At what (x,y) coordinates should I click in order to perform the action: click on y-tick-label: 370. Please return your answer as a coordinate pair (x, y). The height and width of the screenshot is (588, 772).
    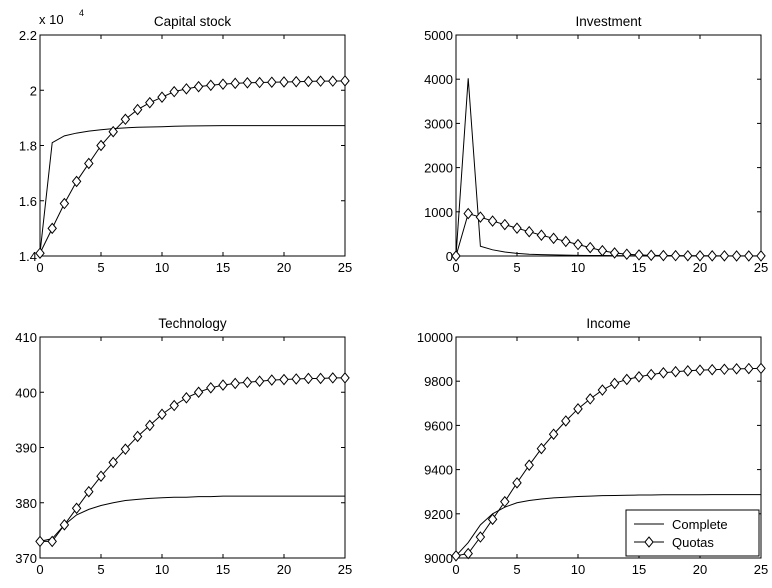
    Looking at the image, I should click on (26, 558).